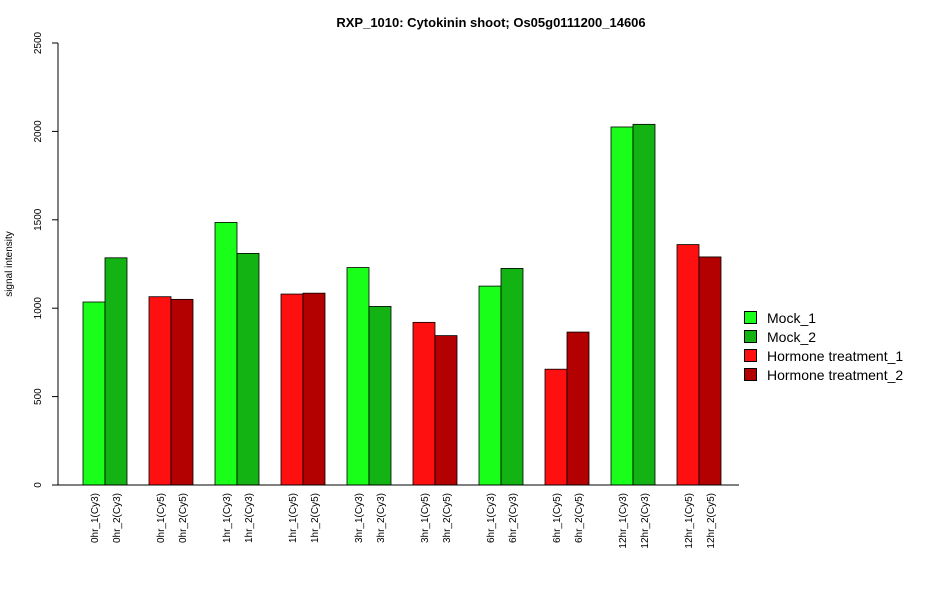 Image resolution: width=950 pixels, height=600 pixels. What do you see at coordinates (579, 518) in the screenshot?
I see `x-tick-label: 6hr_2(Cy5)` at bounding box center [579, 518].